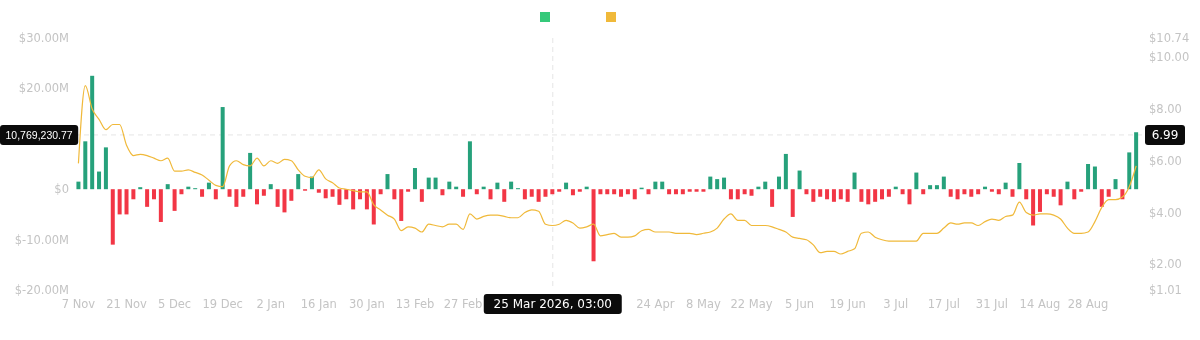 The width and height of the screenshot is (1200, 340). I want to click on x-tick-label: 14 Aug, so click(1040, 304).